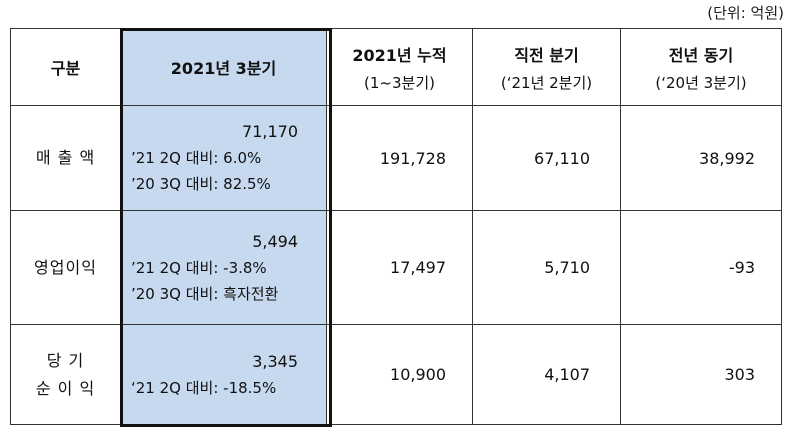  Describe the element at coordinates (270, 131) in the screenshot. I see `q3-value: 71,170` at that location.